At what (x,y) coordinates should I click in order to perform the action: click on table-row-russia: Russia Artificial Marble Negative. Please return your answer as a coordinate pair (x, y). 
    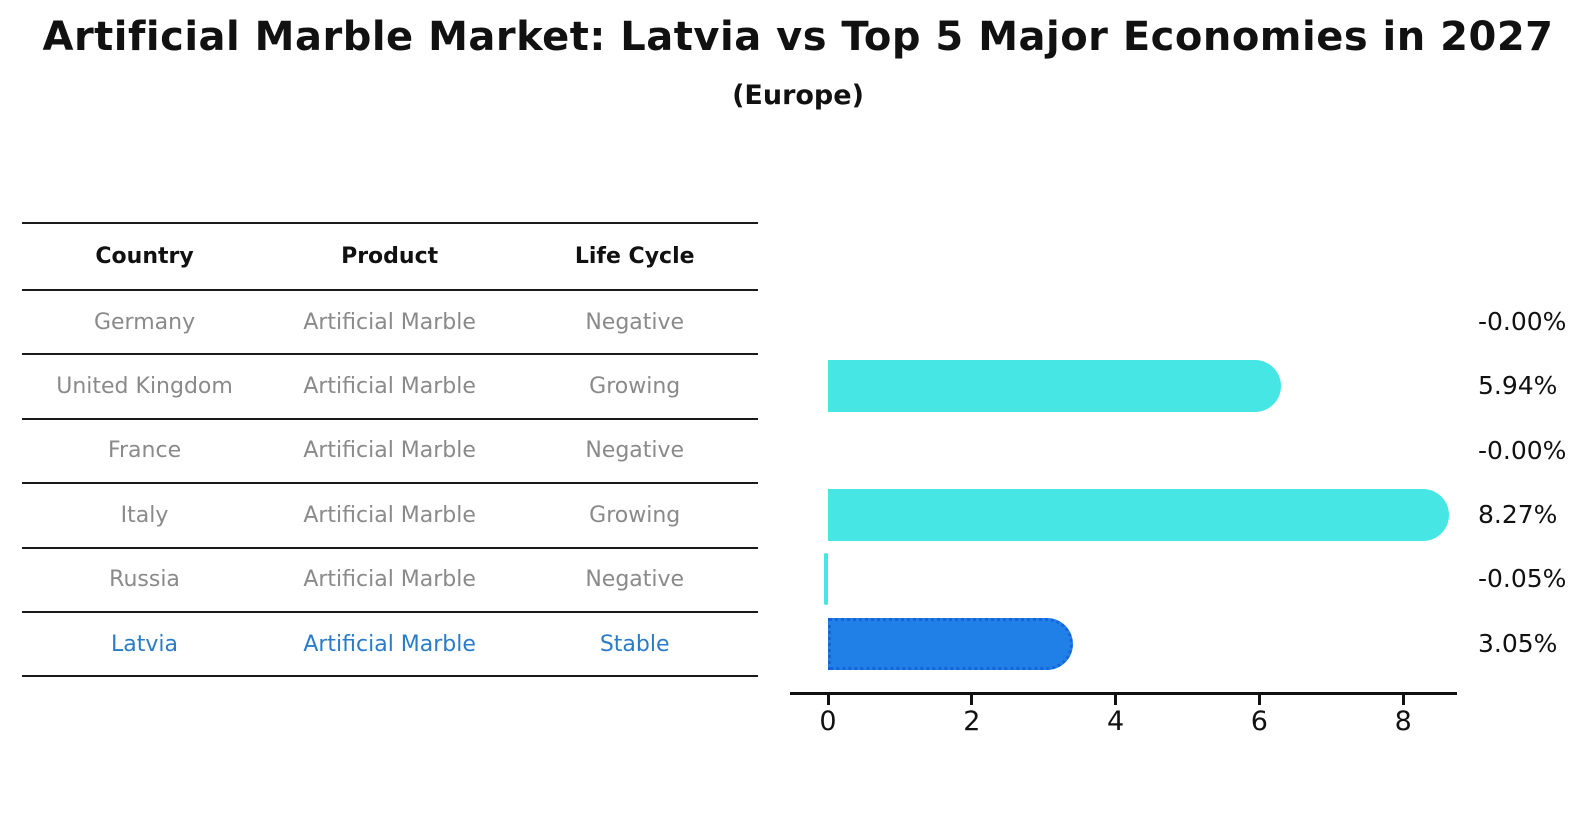
    Looking at the image, I should click on (390, 581).